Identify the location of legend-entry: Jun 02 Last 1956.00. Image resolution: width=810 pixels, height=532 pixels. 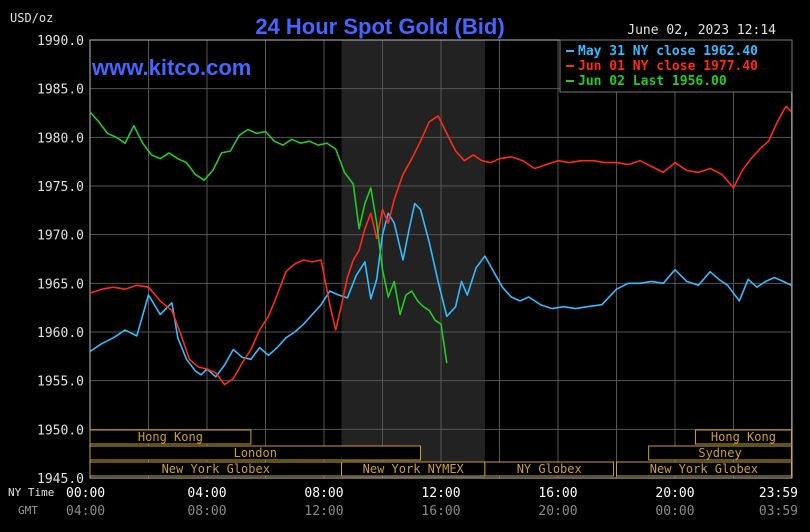
(652, 81).